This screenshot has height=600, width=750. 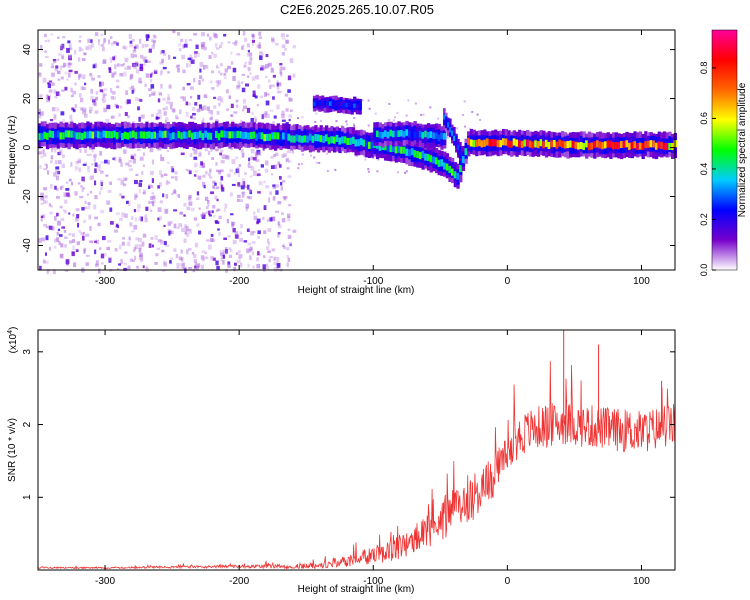 I want to click on colorbar-tick-label: 0.0, so click(x=704, y=270).